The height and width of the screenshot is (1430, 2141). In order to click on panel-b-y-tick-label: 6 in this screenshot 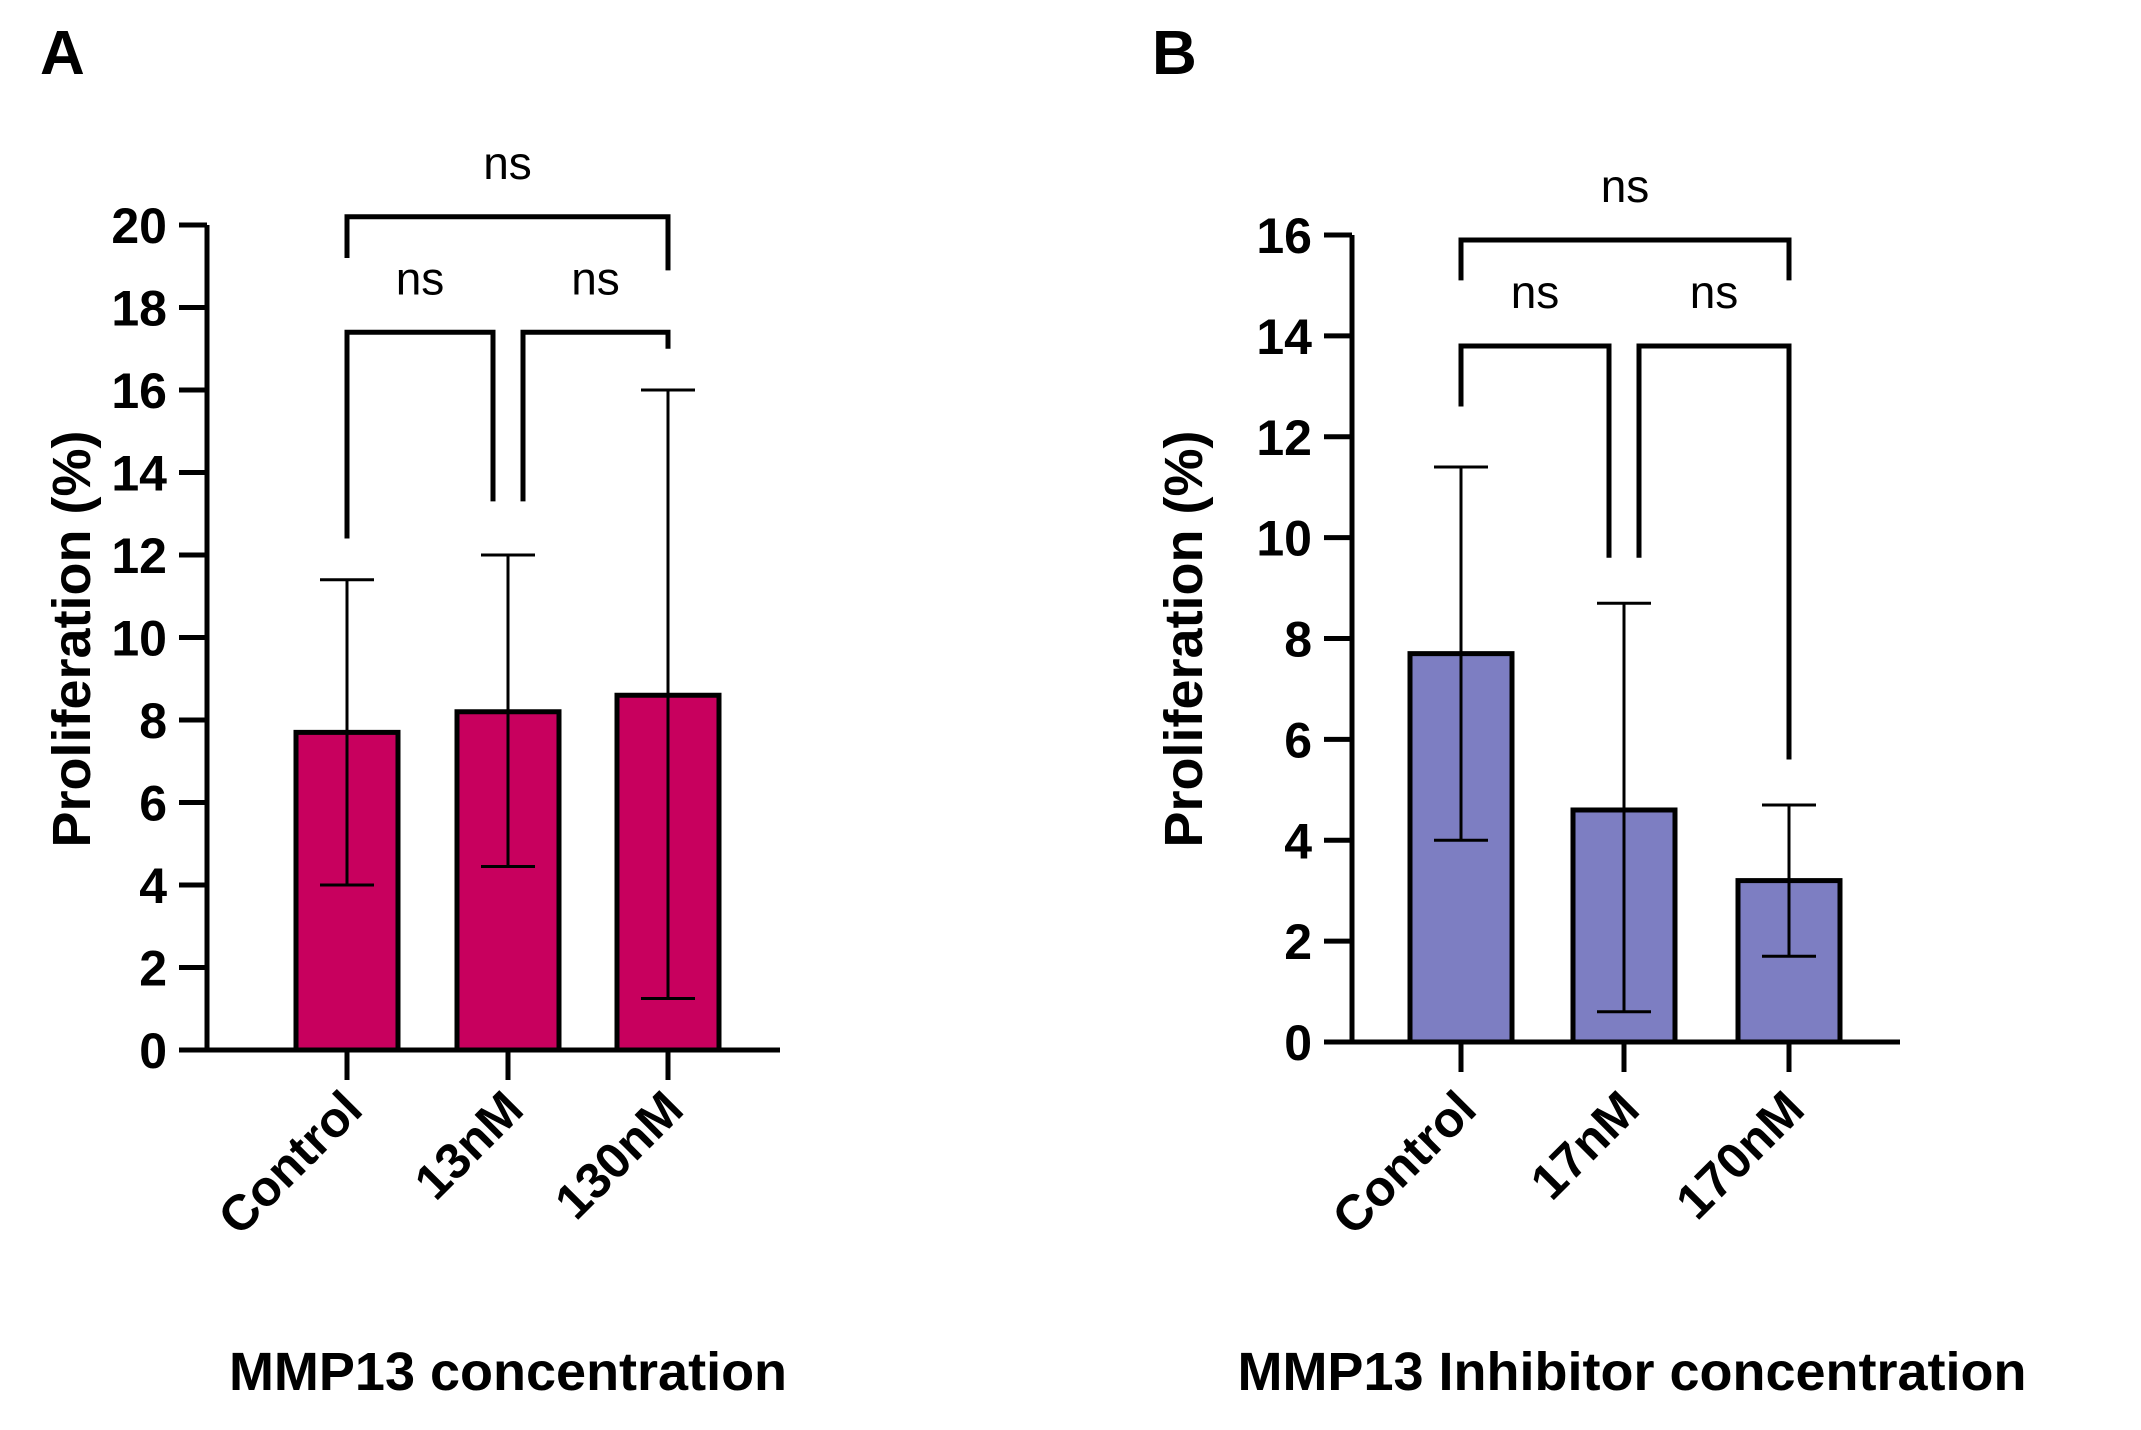, I will do `click(1298, 740)`.